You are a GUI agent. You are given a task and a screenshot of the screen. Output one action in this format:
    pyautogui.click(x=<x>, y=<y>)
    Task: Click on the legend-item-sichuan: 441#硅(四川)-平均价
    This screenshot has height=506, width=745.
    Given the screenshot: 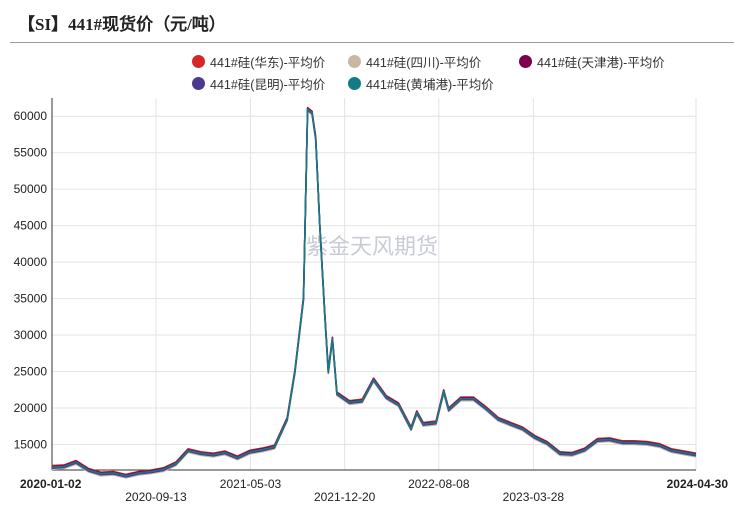 What is the action you would take?
    pyautogui.click(x=414, y=61)
    